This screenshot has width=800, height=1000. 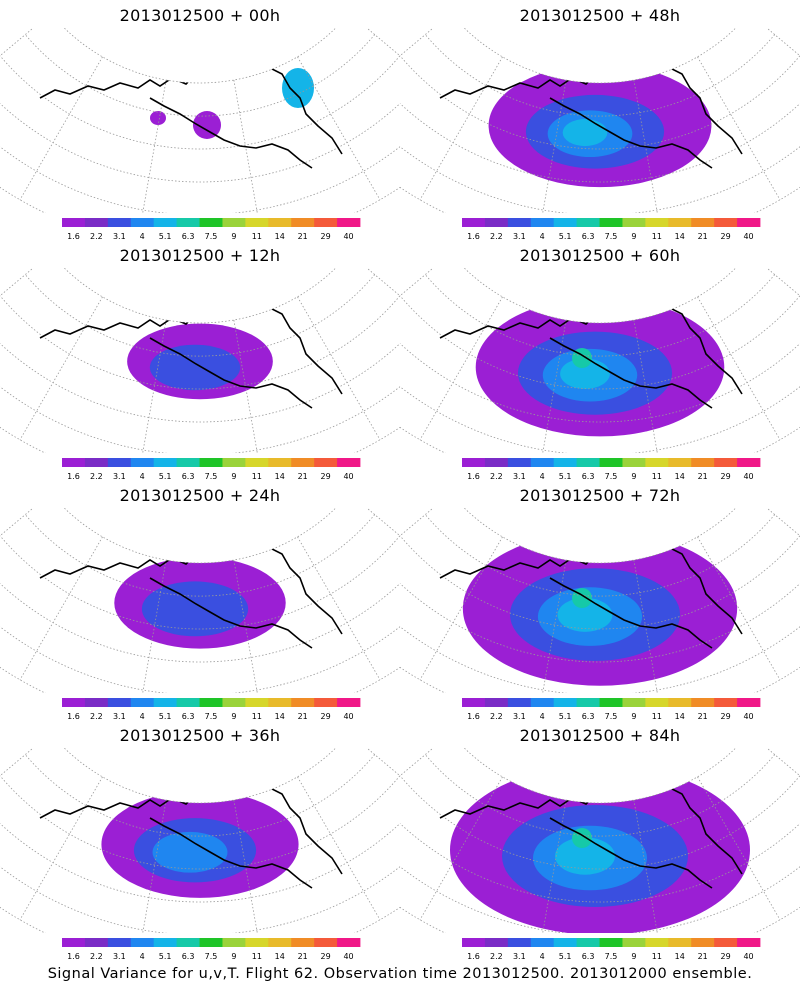 I want to click on panel-title: 2013012500 + 72h, so click(x=600, y=495).